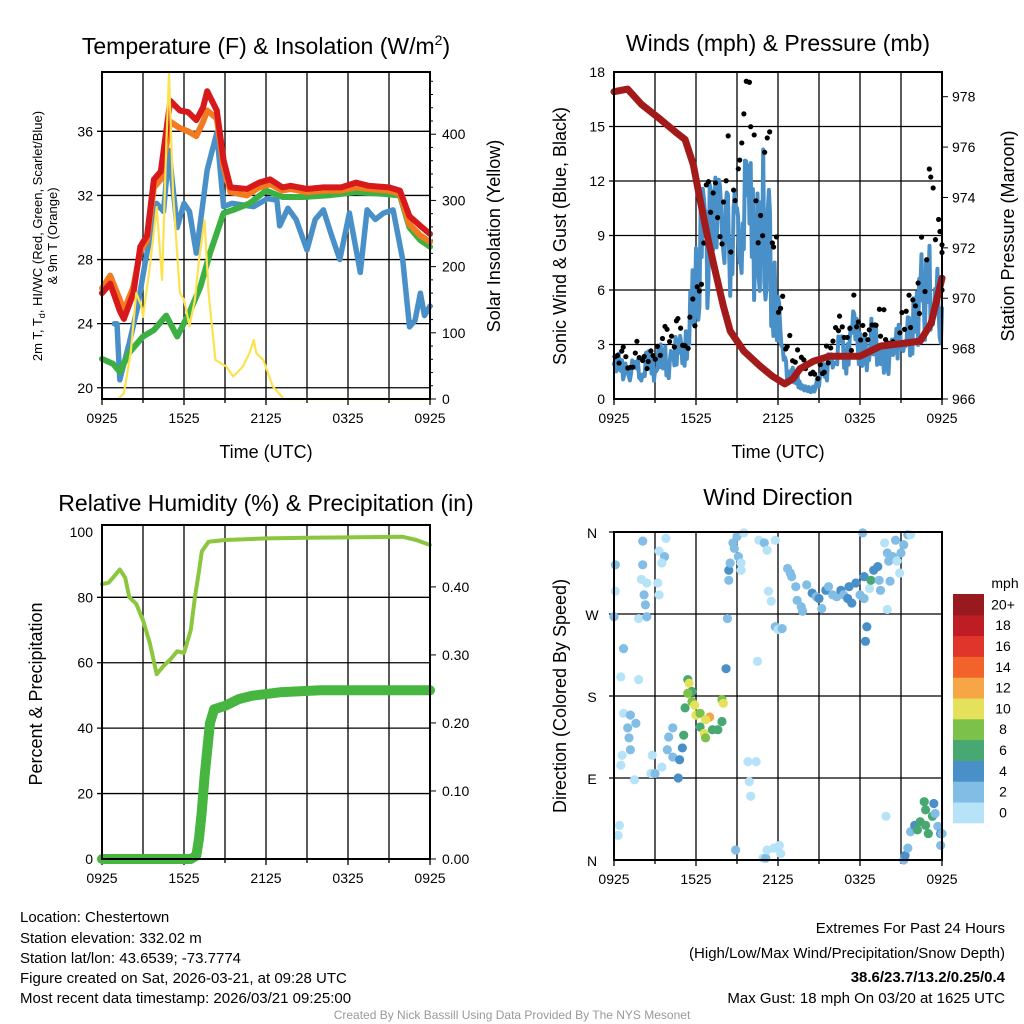  Describe the element at coordinates (446, 399) in the screenshot. I see `y2-tick-label: 0` at that location.